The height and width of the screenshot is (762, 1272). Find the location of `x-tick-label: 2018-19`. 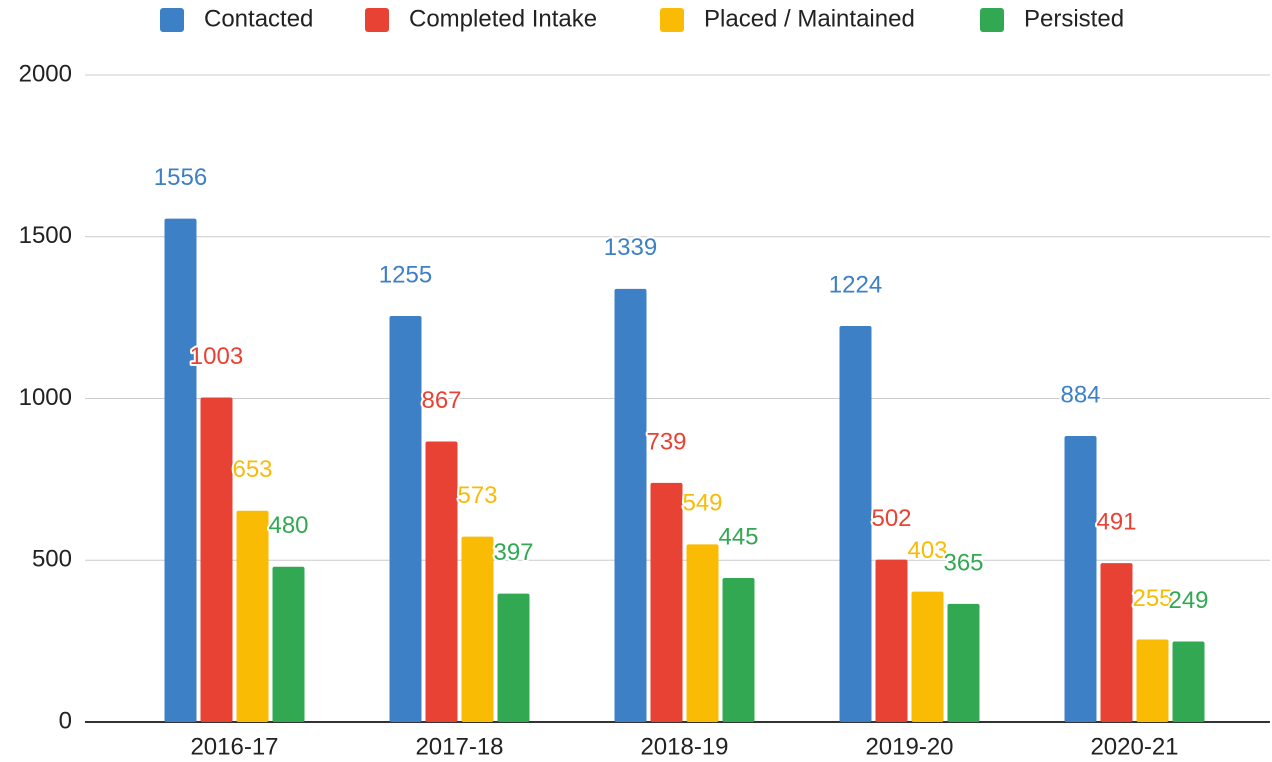

x-tick-label: 2018-19 is located at coordinates (684, 746).